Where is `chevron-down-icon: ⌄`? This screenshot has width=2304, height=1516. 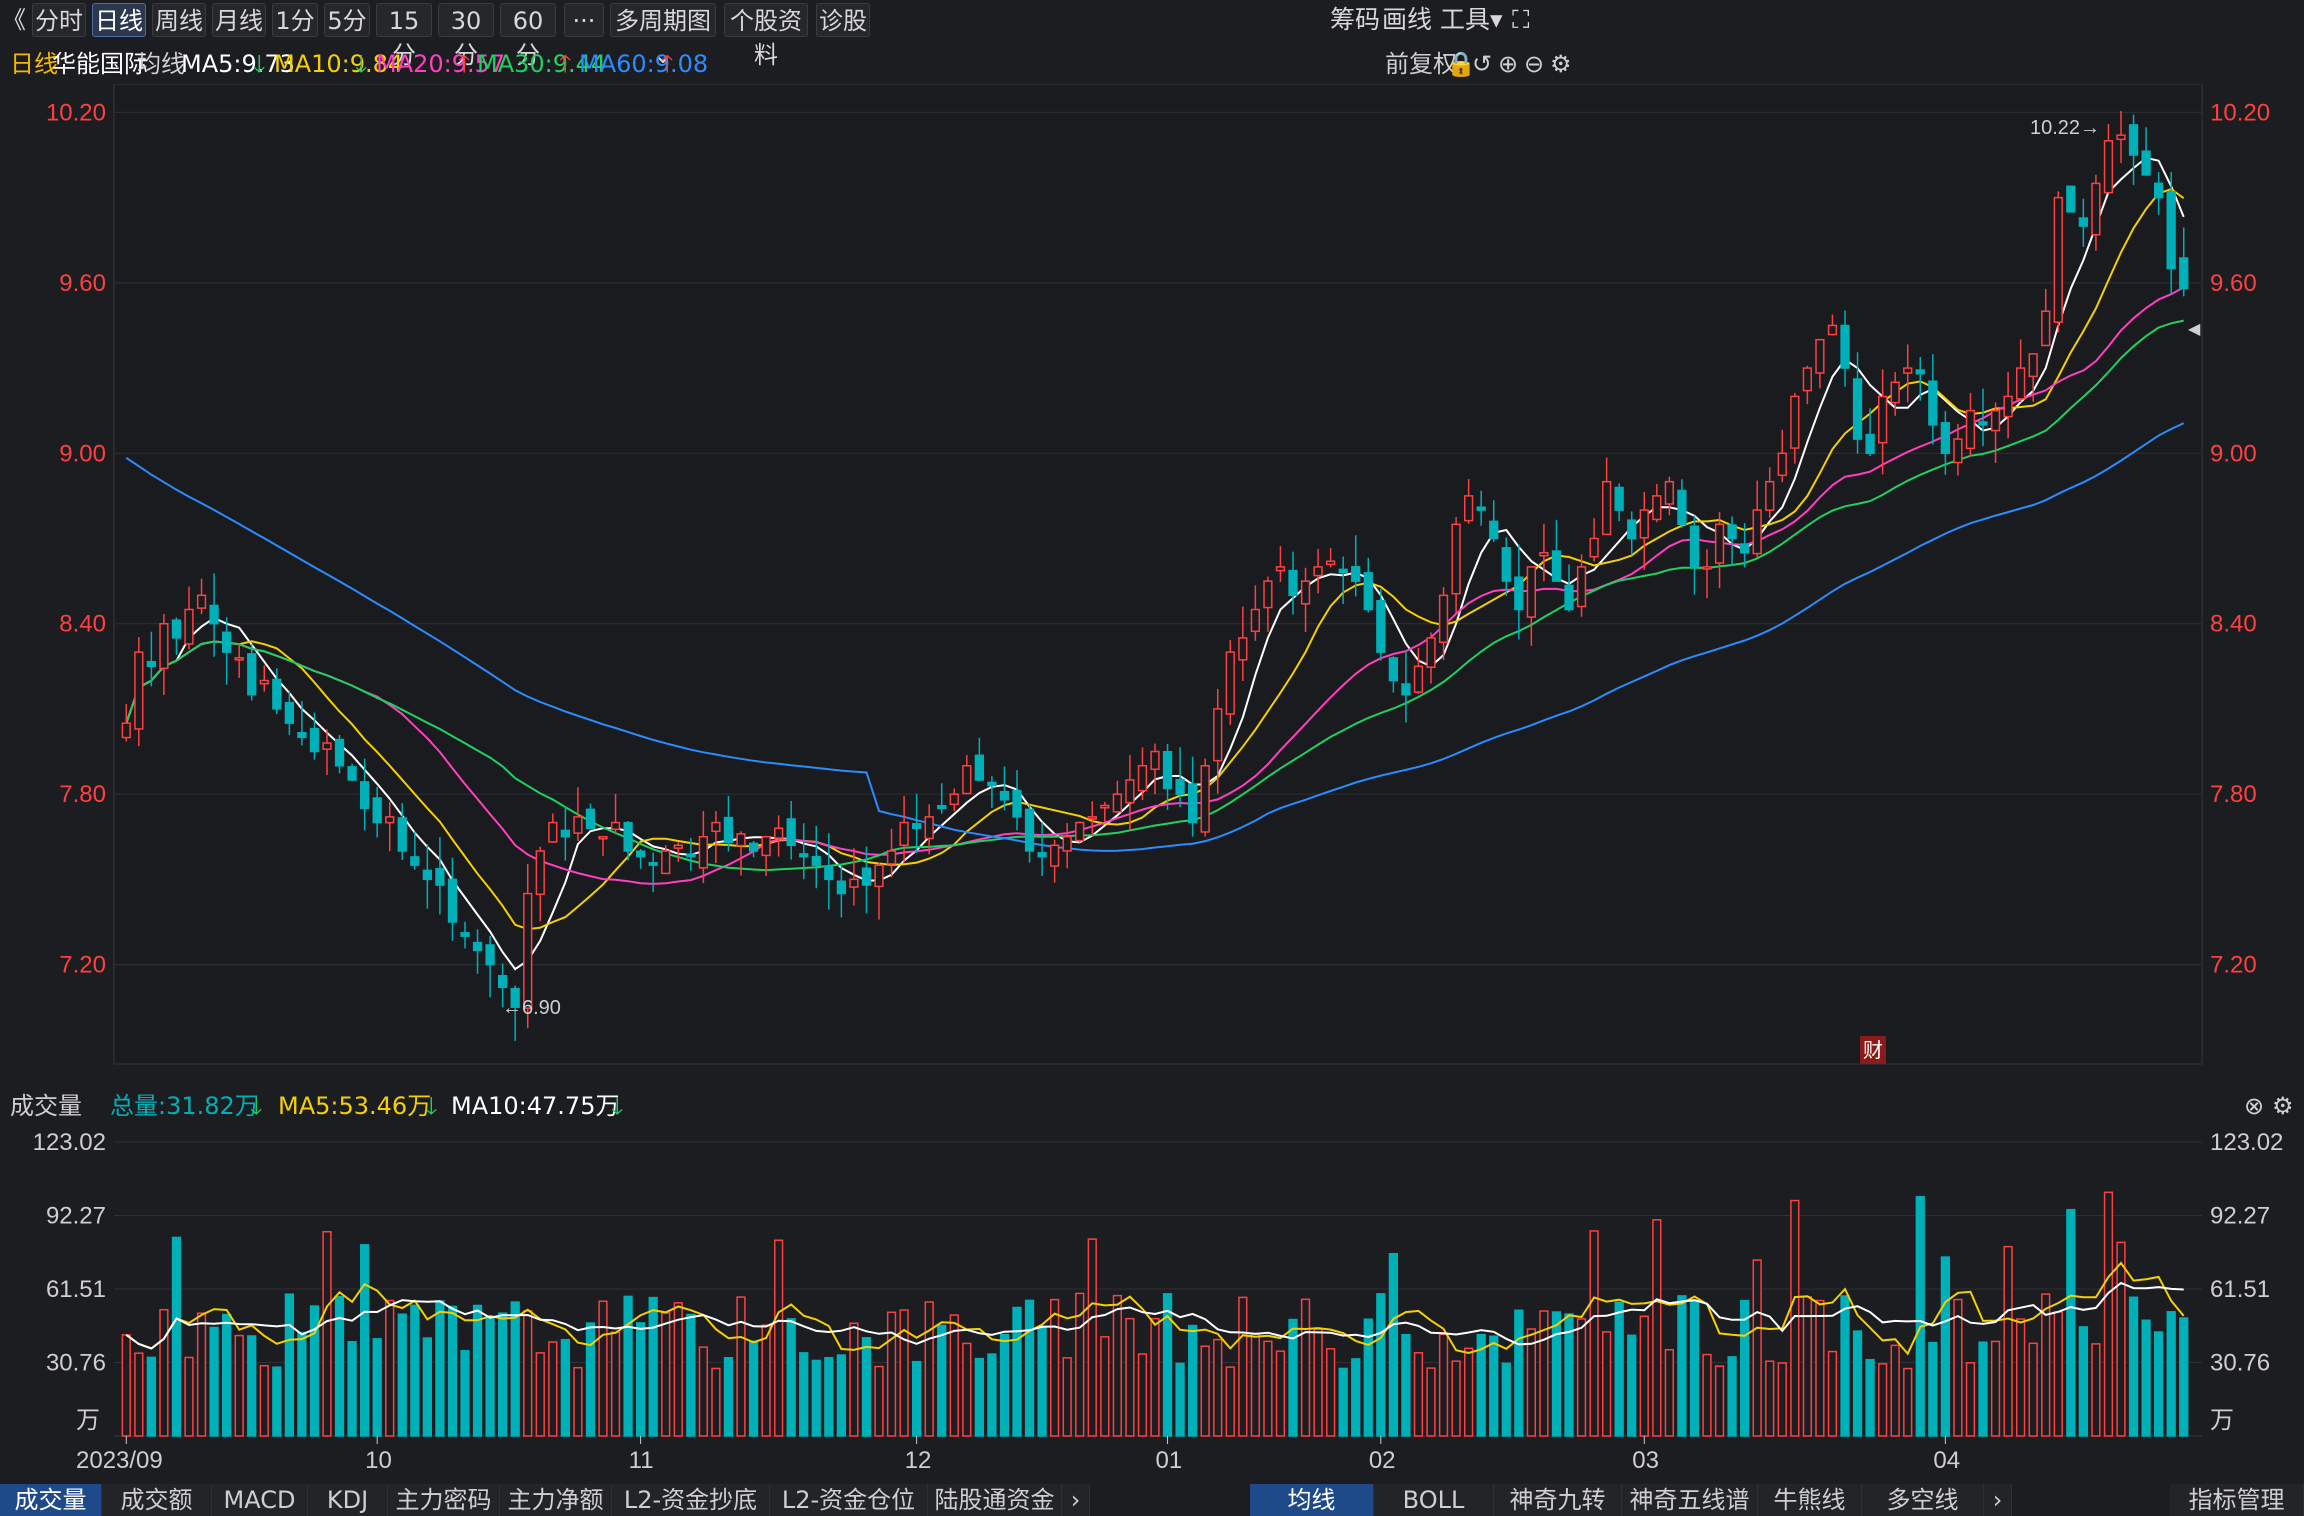 chevron-down-icon: ⌄ is located at coordinates (663, 55).